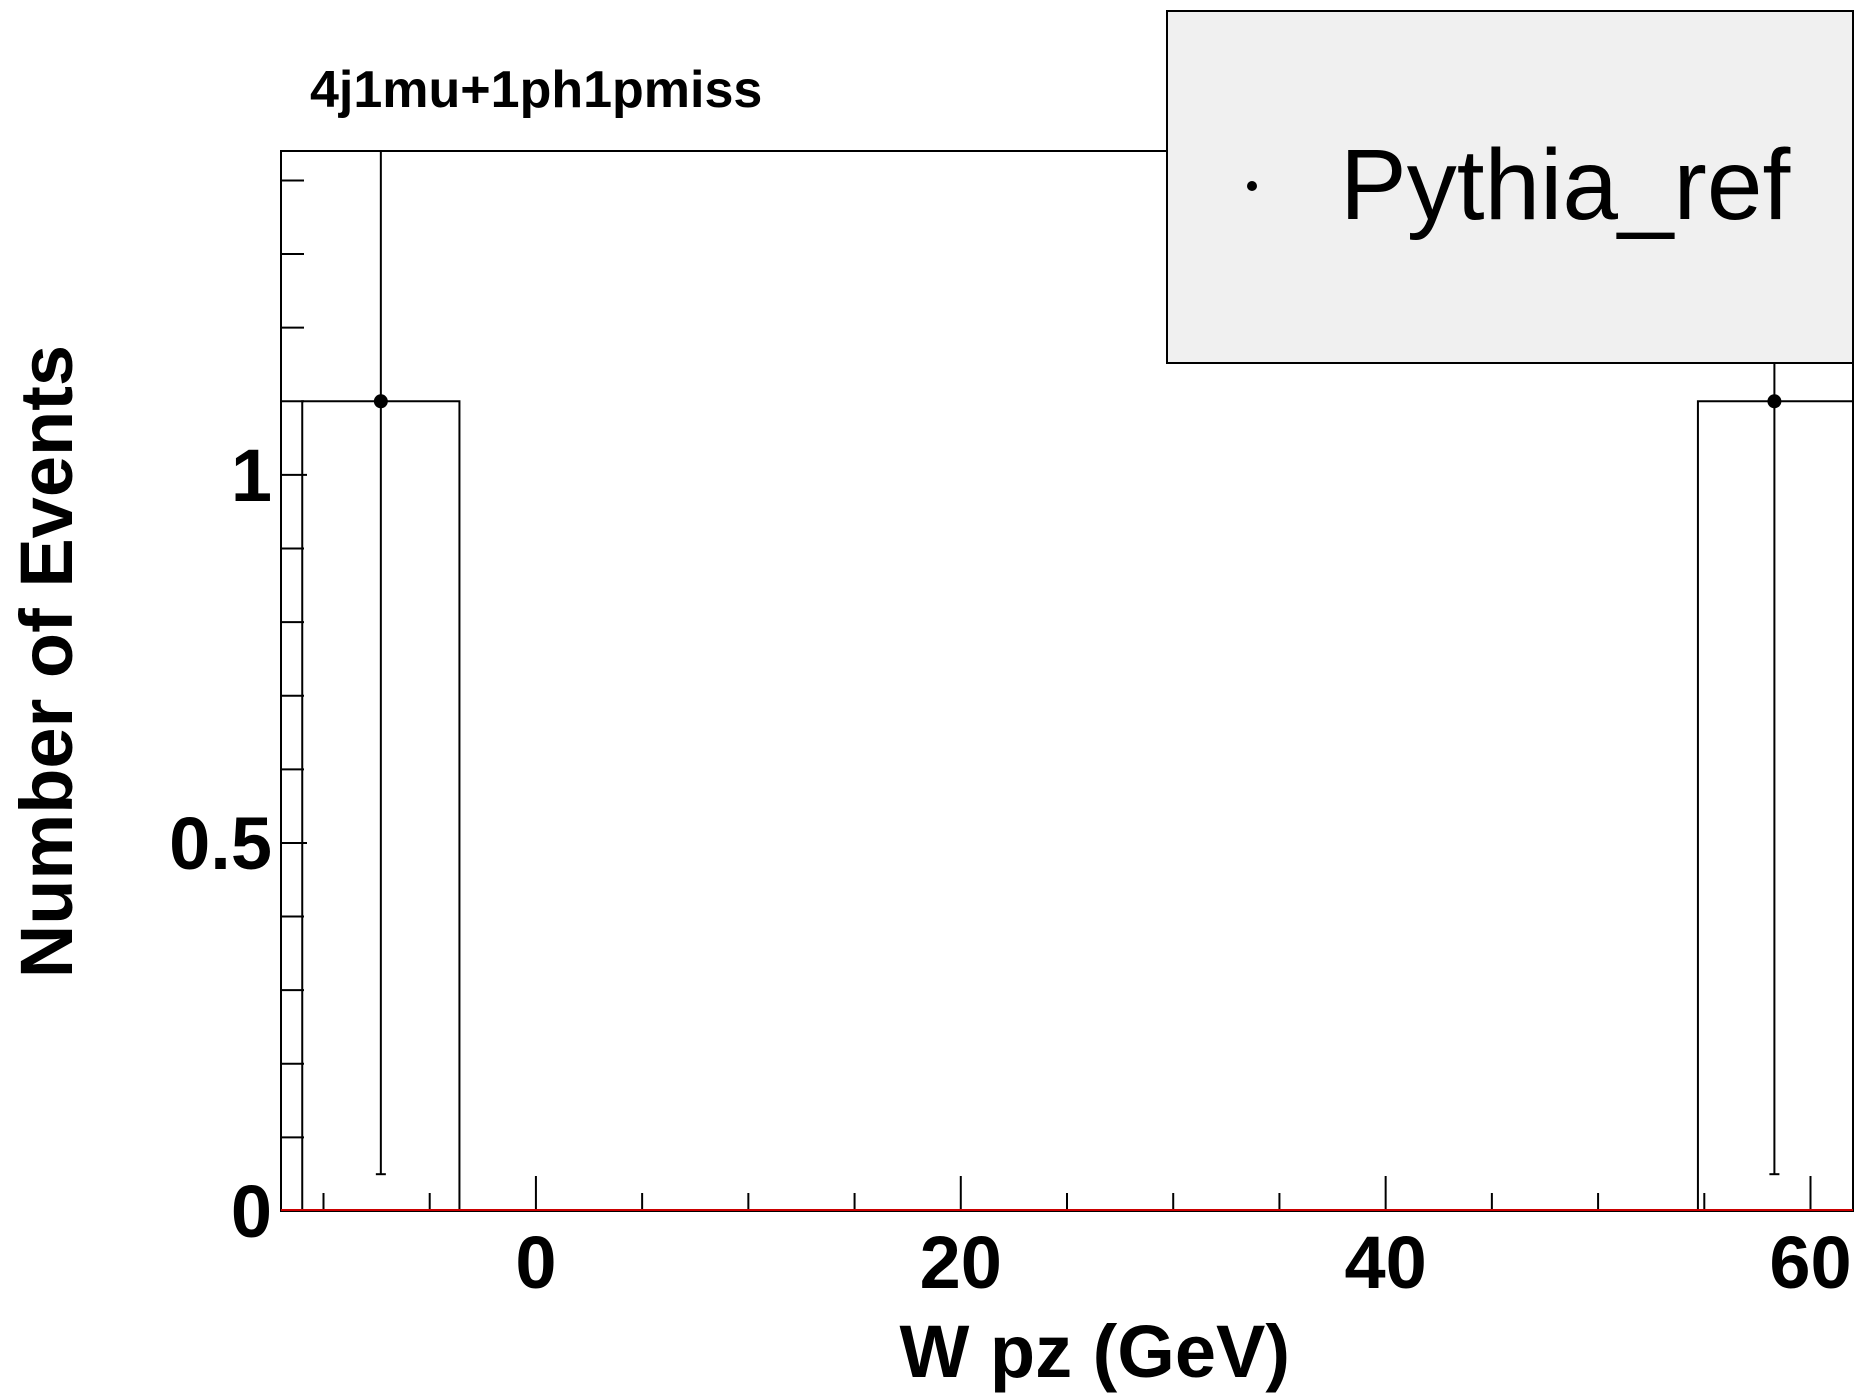 Image resolution: width=1856 pixels, height=1395 pixels. Describe the element at coordinates (536, 90) in the screenshot. I see `chart-title: 4j1mu+1ph1pmiss` at that location.